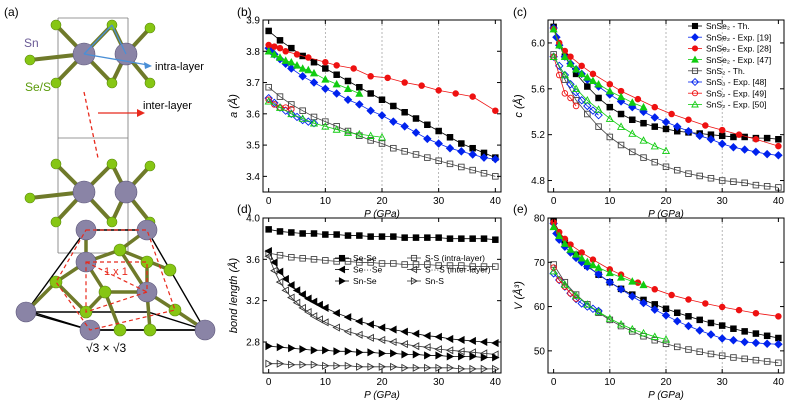 This screenshot has width=789, height=401. What do you see at coordinates (11, 12) in the screenshot?
I see `panel-a-label: (a)` at bounding box center [11, 12].